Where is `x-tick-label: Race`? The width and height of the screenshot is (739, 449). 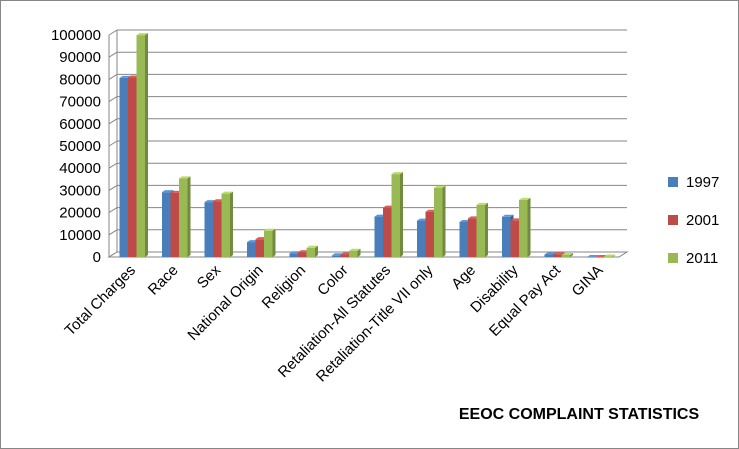 x-tick-label: Race is located at coordinates (163, 280).